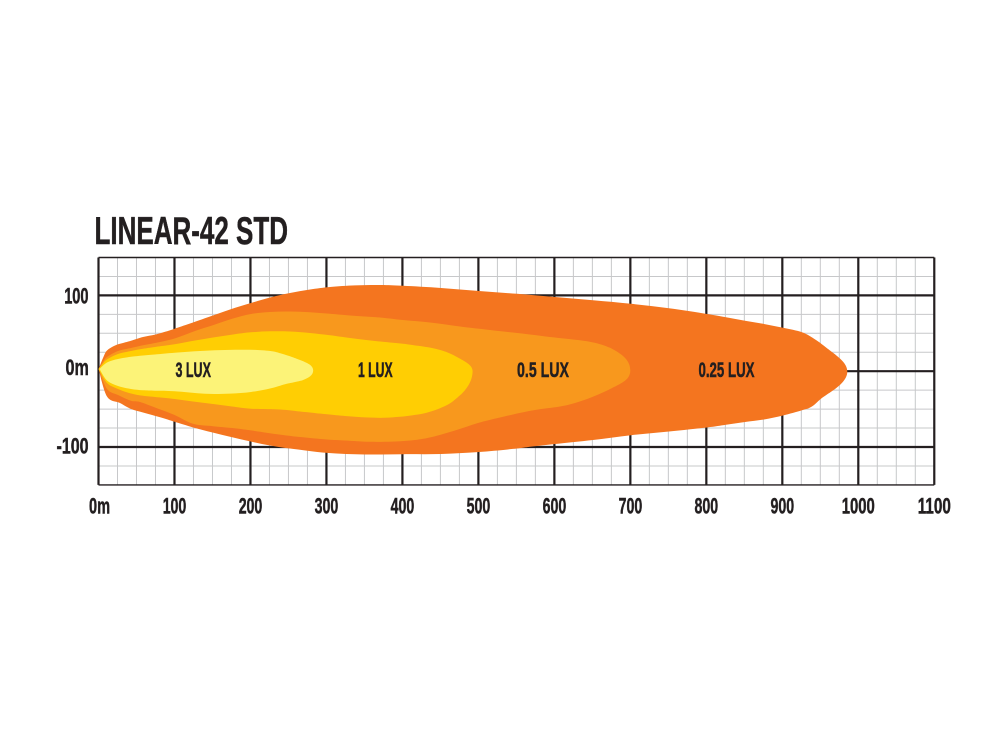  Describe the element at coordinates (555, 506) in the screenshot. I see `svg-text: 600` at that location.